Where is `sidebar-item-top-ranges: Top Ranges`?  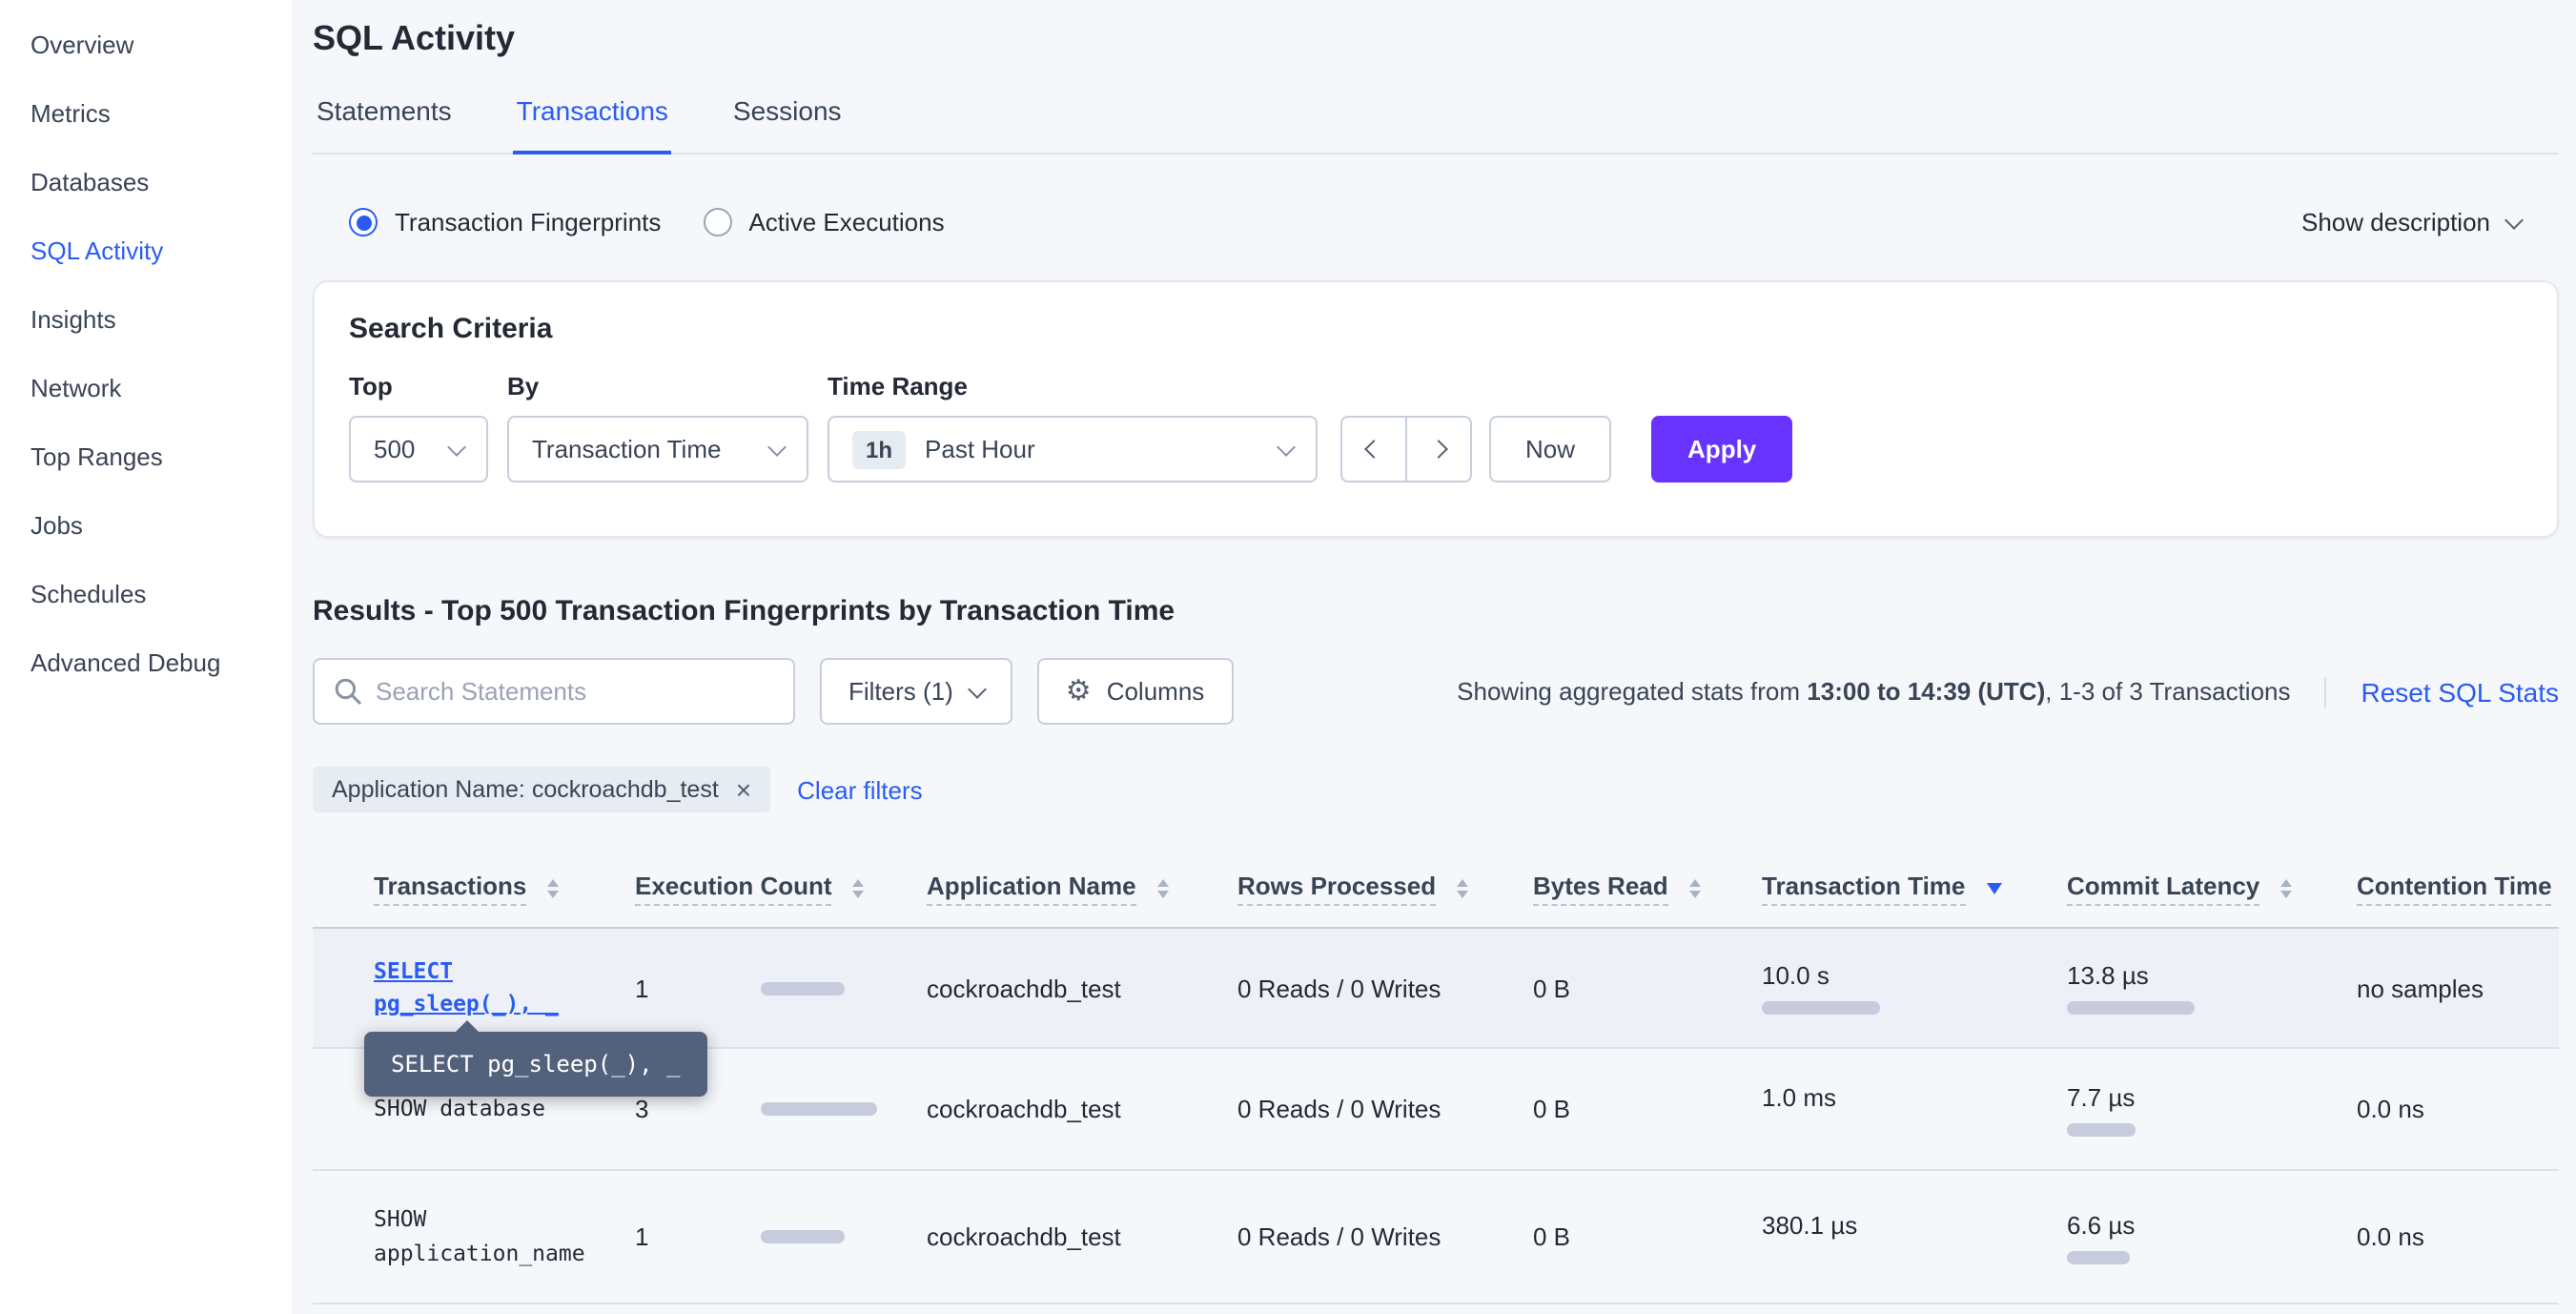 sidebar-item-top-ranges: Top Ranges is located at coordinates (97, 455).